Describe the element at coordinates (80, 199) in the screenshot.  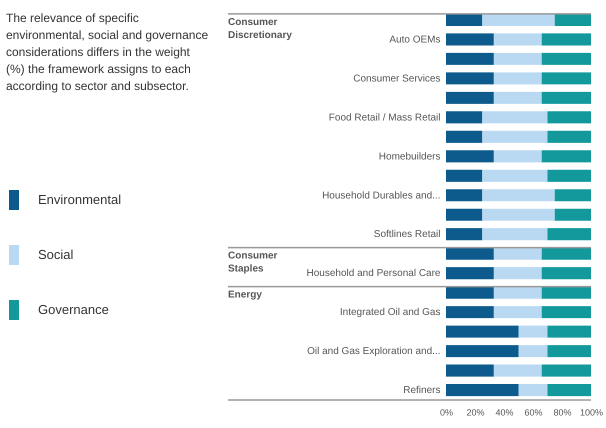
I see `legend-label: Environmental` at that location.